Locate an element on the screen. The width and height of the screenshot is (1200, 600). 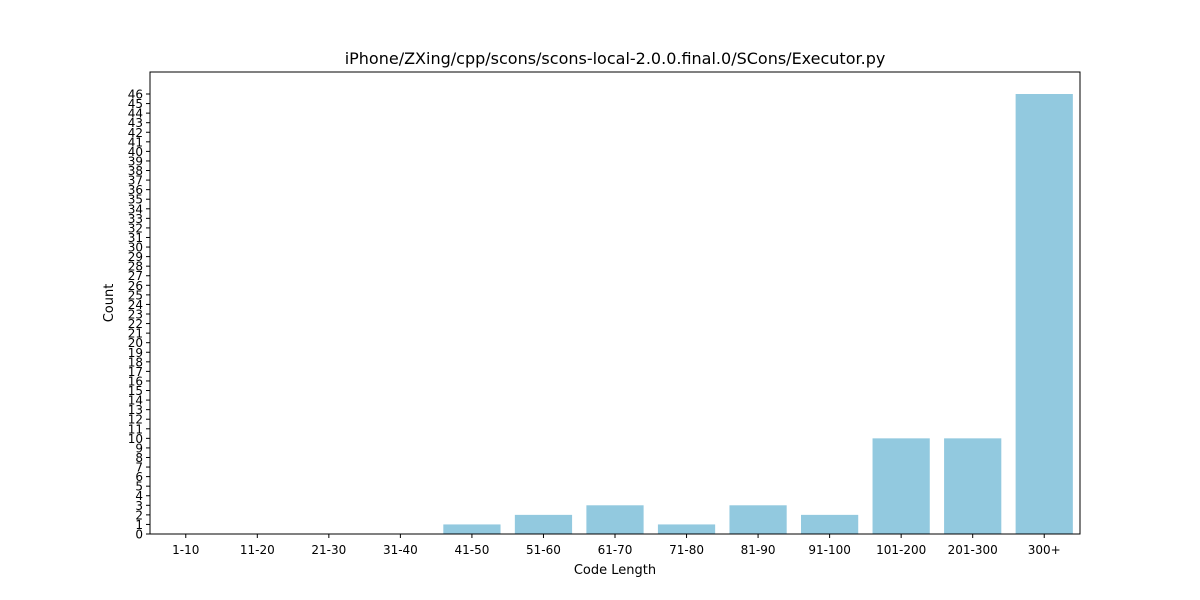
y-tick-label: 45 is located at coordinates (135, 104).